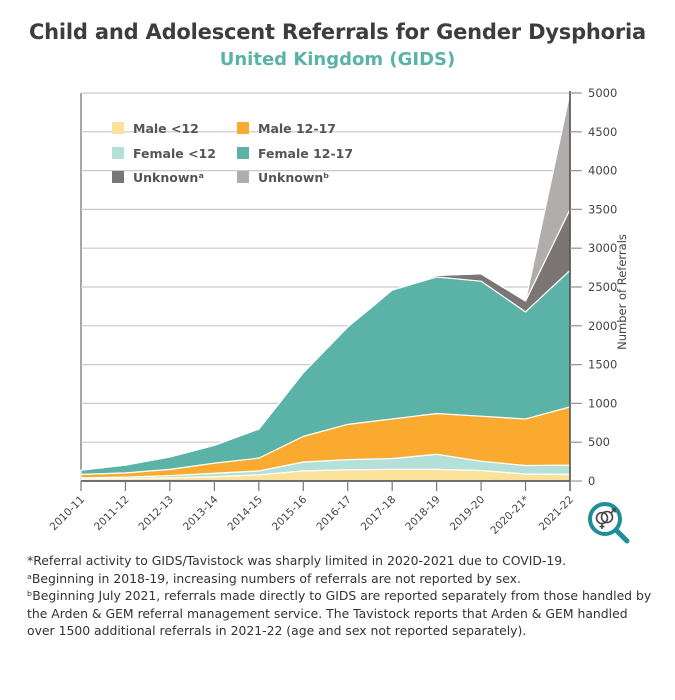  What do you see at coordinates (423, 514) in the screenshot?
I see `x-tick-label: 2018-19` at bounding box center [423, 514].